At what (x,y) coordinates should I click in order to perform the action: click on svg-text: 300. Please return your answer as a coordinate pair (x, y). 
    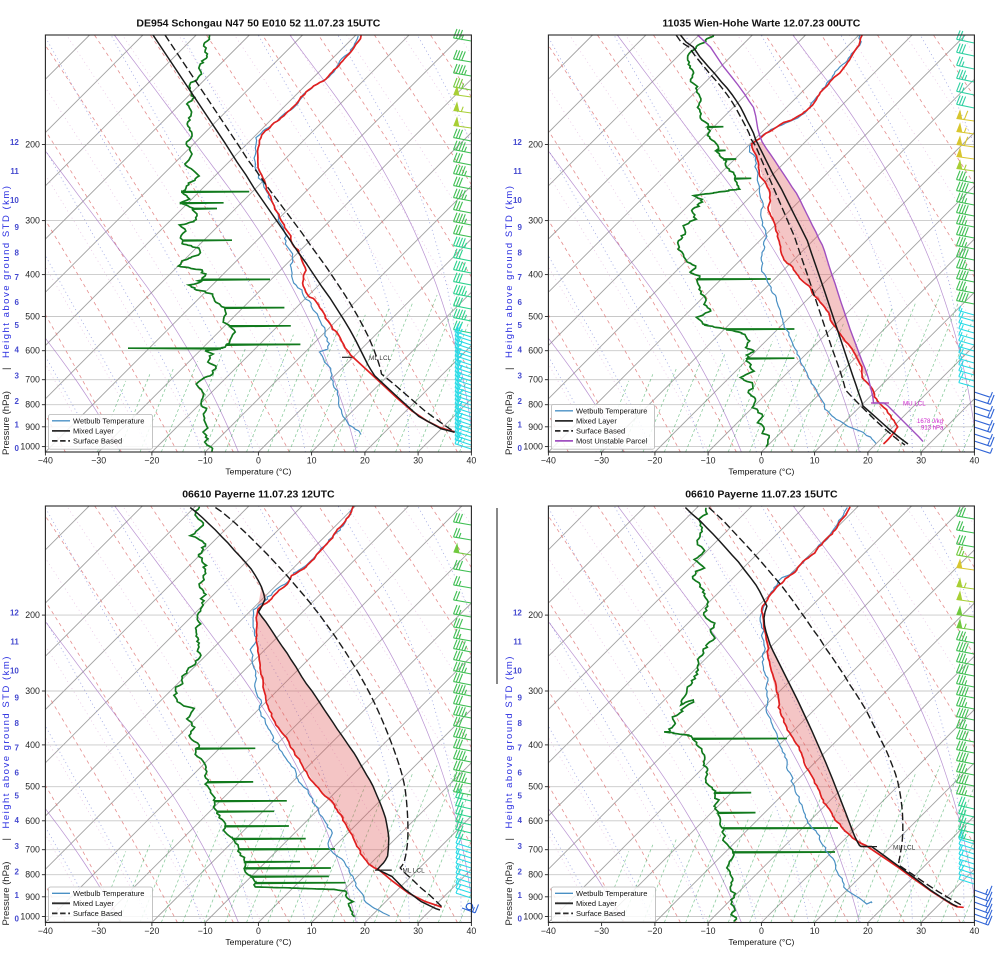
    Looking at the image, I should click on (32, 221).